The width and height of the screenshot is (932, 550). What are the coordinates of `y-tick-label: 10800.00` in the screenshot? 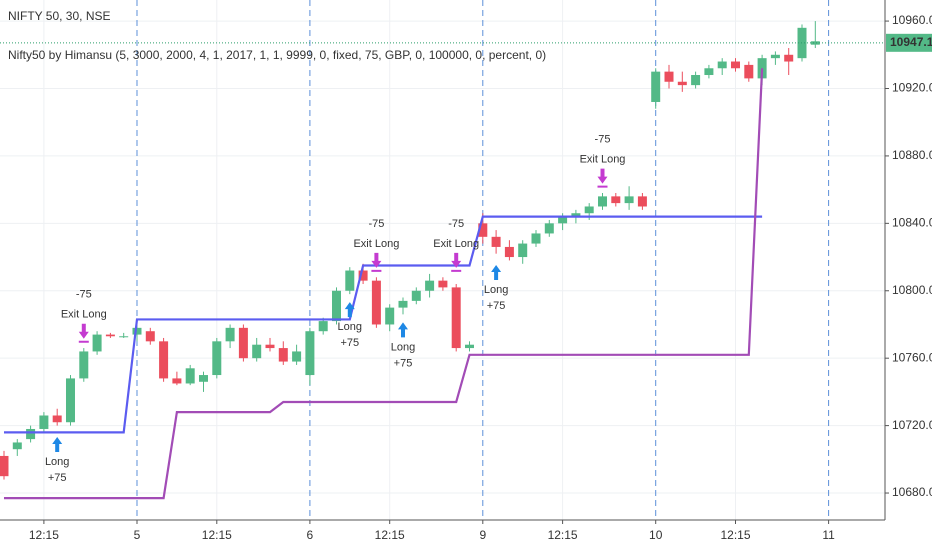 It's located at (912, 290).